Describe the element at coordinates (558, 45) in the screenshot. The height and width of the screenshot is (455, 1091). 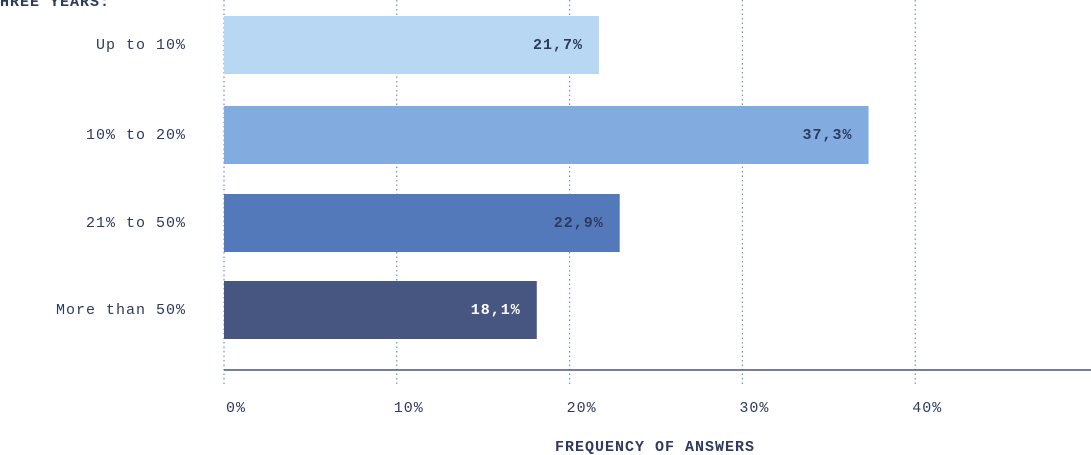
I see `value-label: 21,7%` at that location.